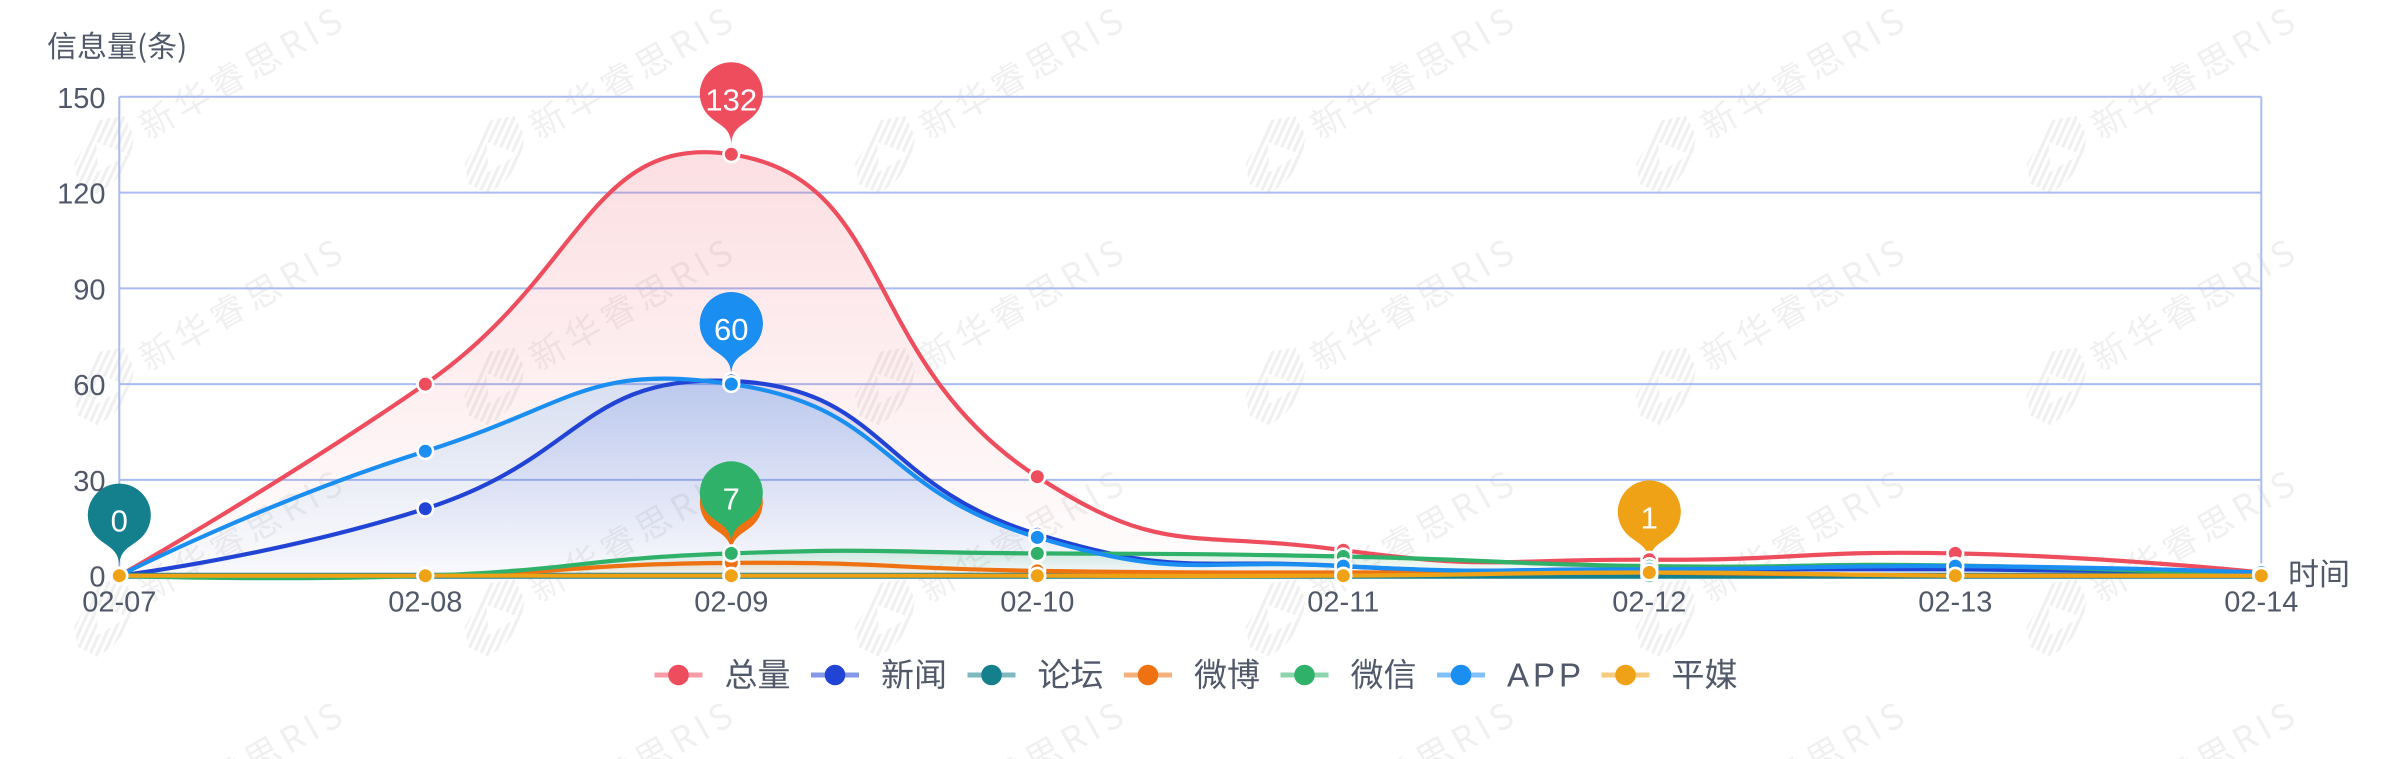 This screenshot has height=759, width=2393. What do you see at coordinates (1649, 603) in the screenshot?
I see `svg-text: 02-12` at bounding box center [1649, 603].